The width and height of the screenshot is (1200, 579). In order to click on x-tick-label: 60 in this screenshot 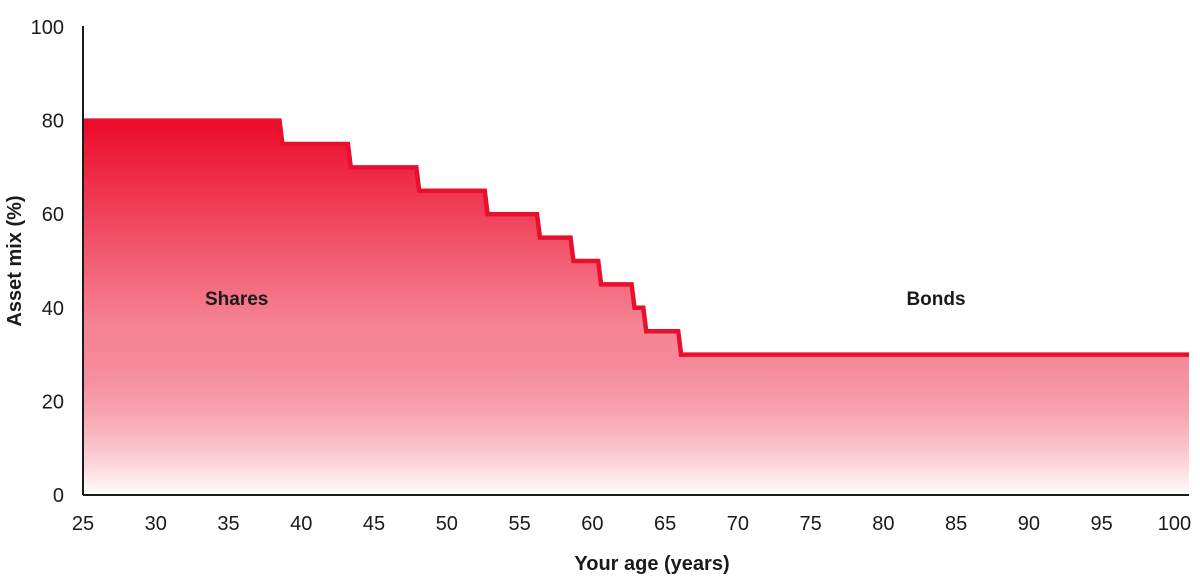, I will do `click(592, 524)`.